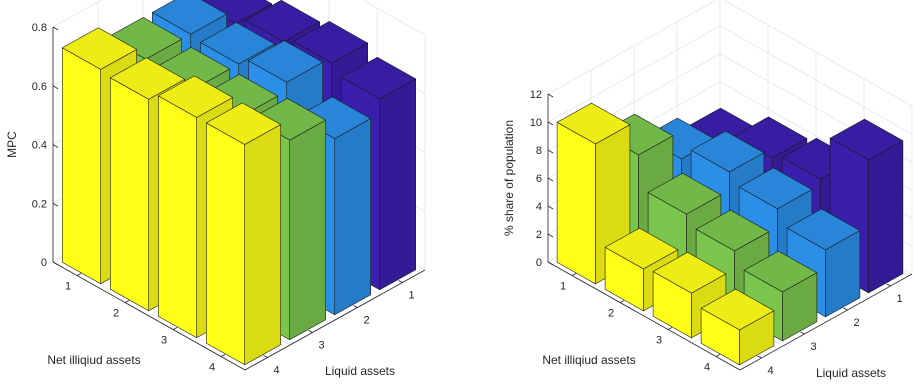 The width and height of the screenshot is (915, 388). What do you see at coordinates (536, 123) in the screenshot?
I see `z-tick-label: 10` at bounding box center [536, 123].